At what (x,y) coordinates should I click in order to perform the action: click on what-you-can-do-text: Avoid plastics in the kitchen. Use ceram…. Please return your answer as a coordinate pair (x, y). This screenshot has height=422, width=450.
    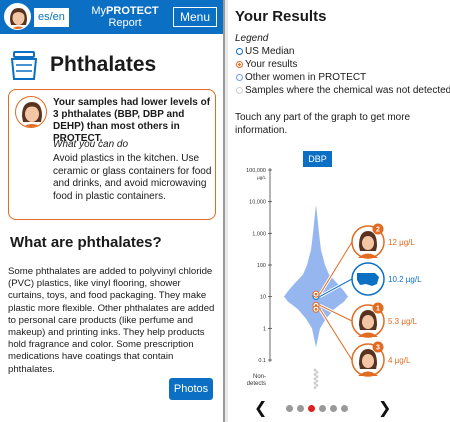
    Looking at the image, I should click on (132, 177).